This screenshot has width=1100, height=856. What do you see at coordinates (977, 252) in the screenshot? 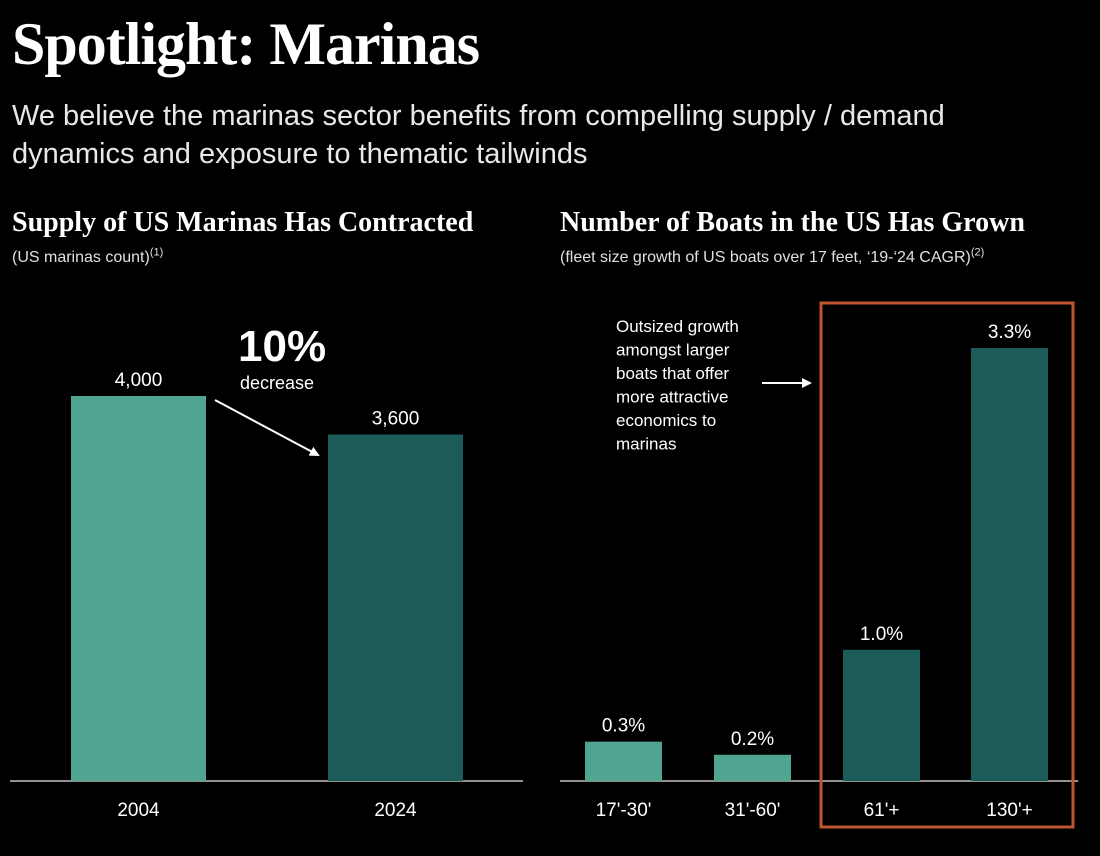
I see `right-chart-footnote: (2)` at bounding box center [977, 252].